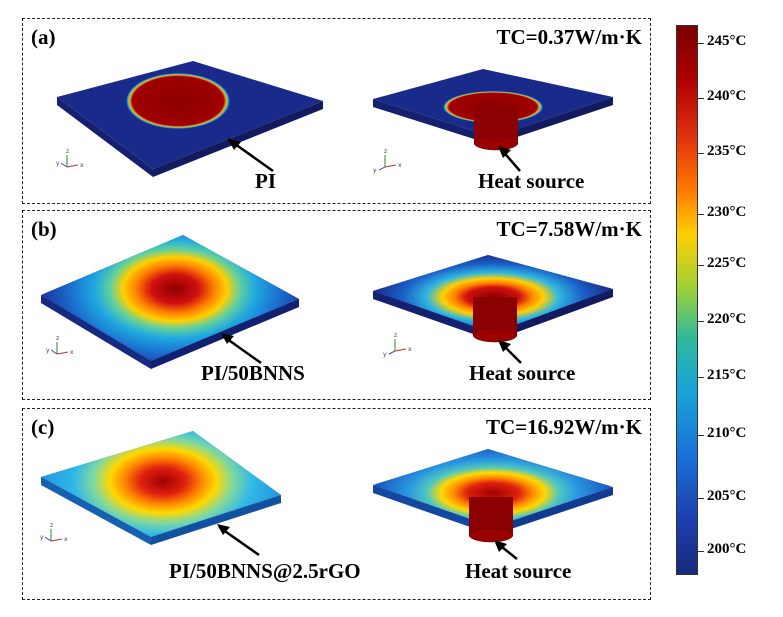 The height and width of the screenshot is (617, 783). What do you see at coordinates (727, 151) in the screenshot?
I see `colorbar-tick-label: 235°C` at bounding box center [727, 151].